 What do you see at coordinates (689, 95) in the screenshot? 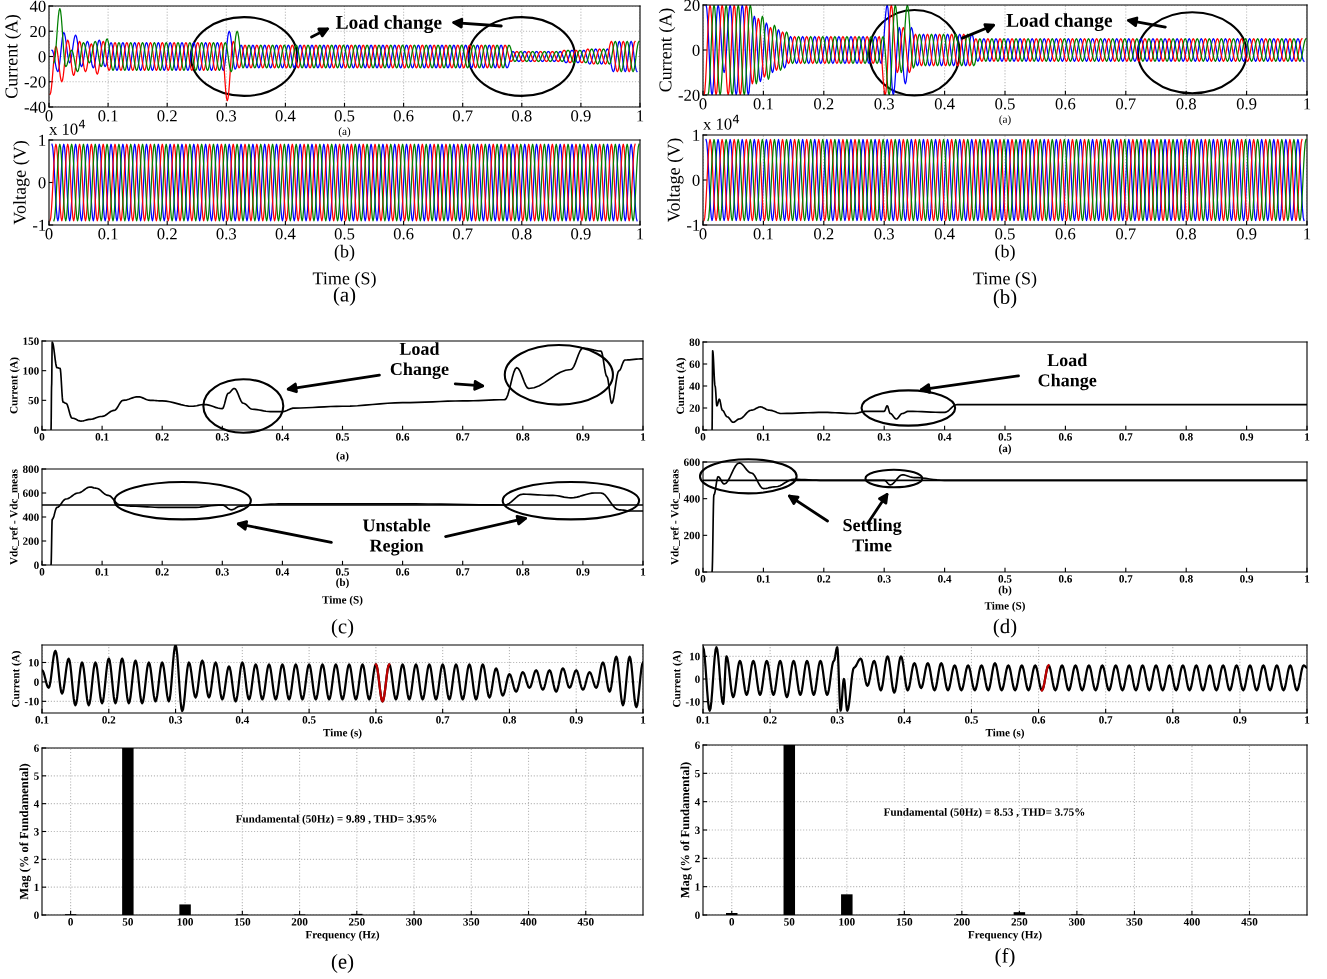
I see `y-tick-label: -20` at bounding box center [689, 95].